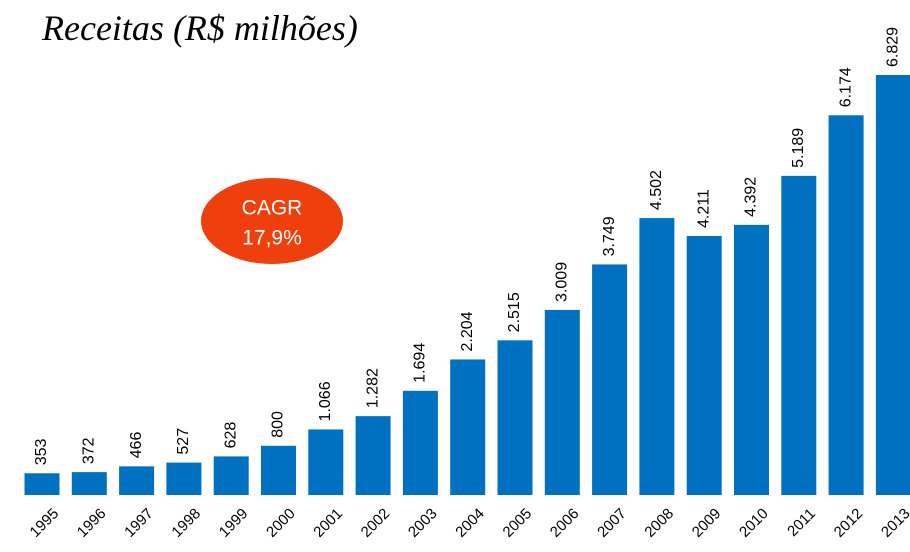 The width and height of the screenshot is (910, 552). What do you see at coordinates (89, 450) in the screenshot?
I see `value-label: 372` at bounding box center [89, 450].